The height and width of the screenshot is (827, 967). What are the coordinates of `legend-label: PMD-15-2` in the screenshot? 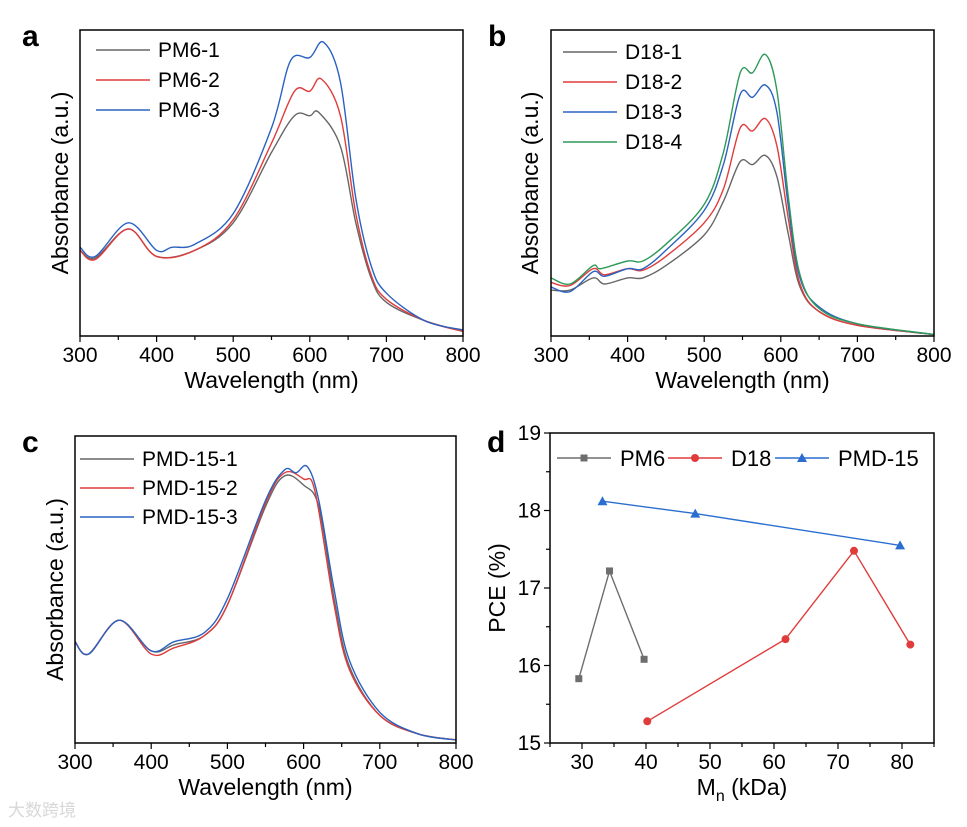 It's located at (190, 488).